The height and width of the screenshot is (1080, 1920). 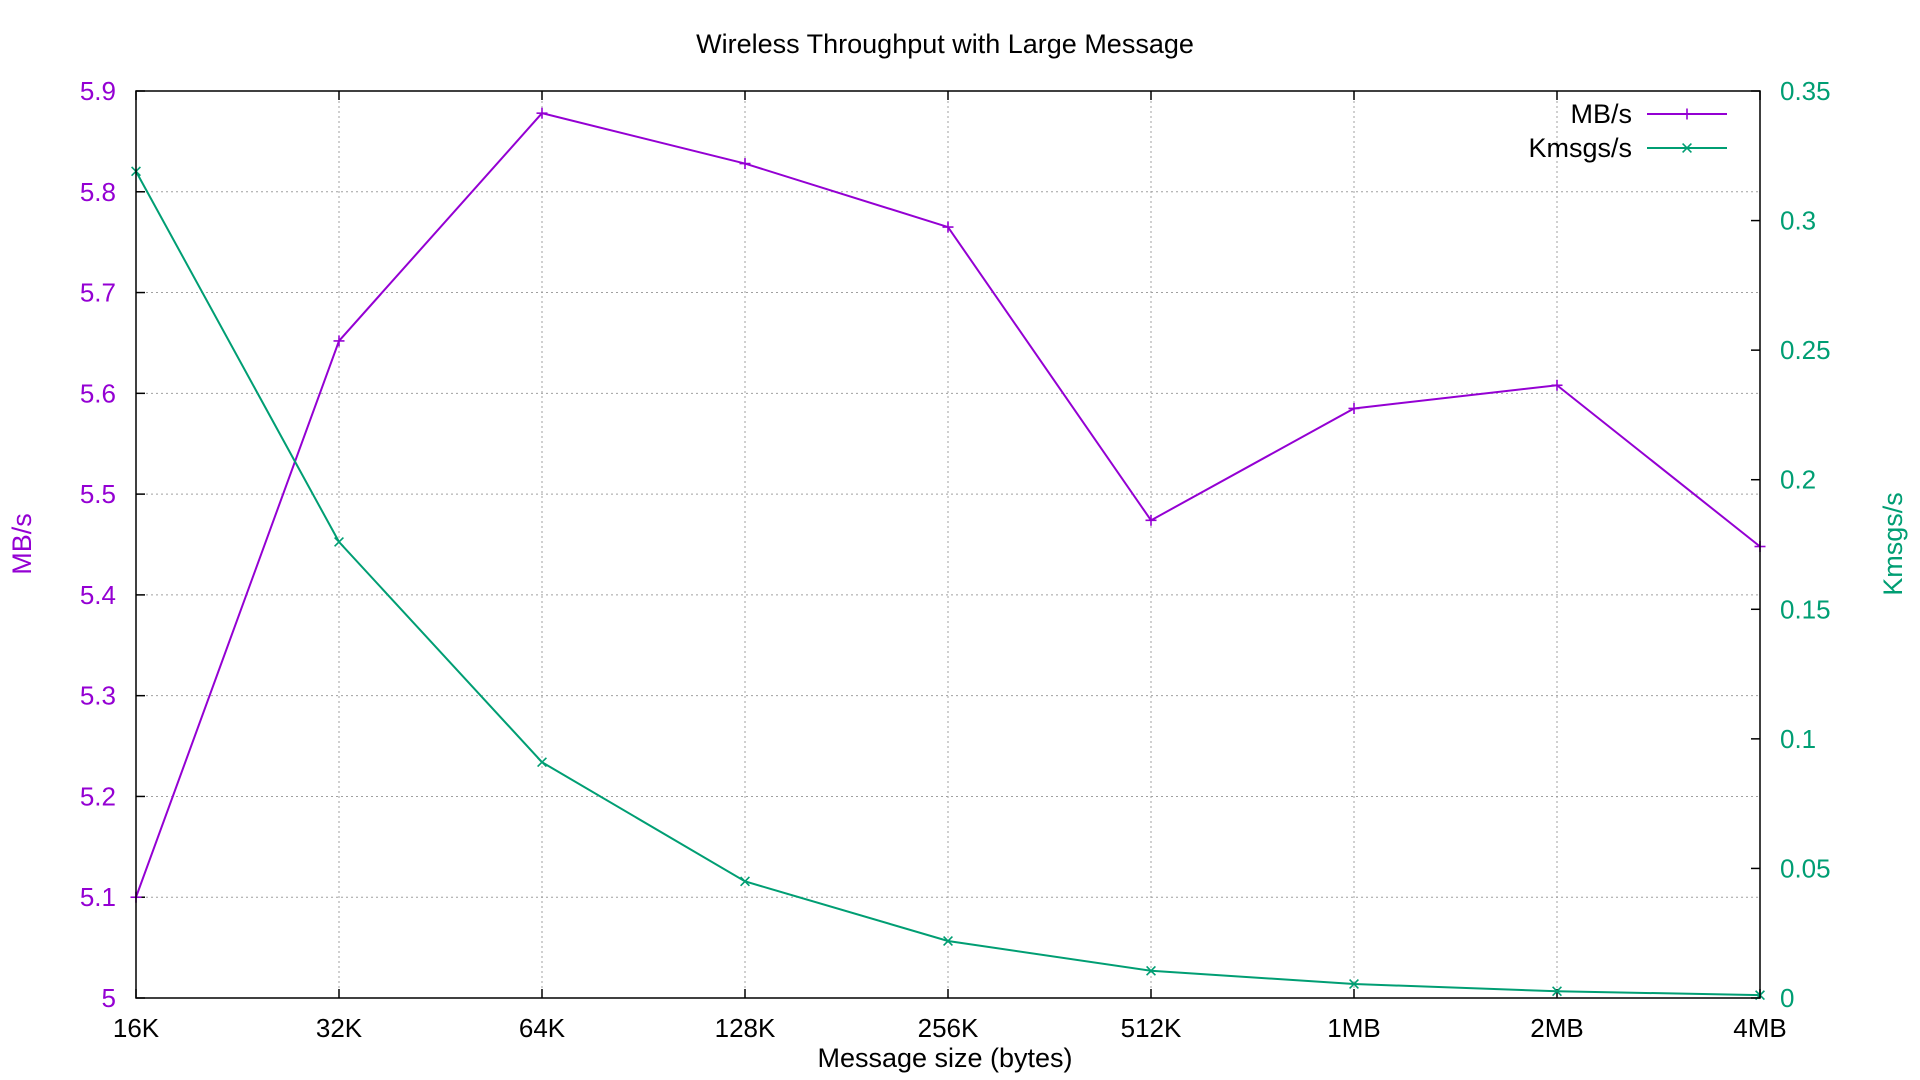 What do you see at coordinates (1580, 148) in the screenshot?
I see `legend-label-kmsgs-s: Kmsgs/s` at bounding box center [1580, 148].